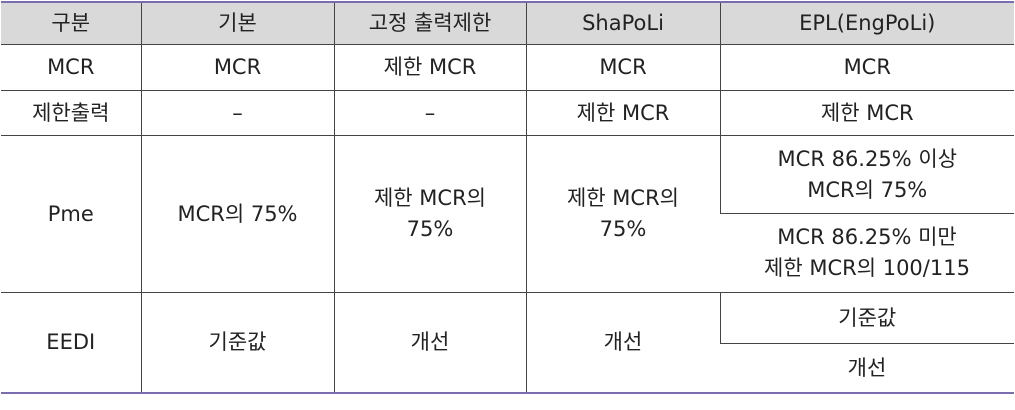 The width and height of the screenshot is (1015, 410). I want to click on cell-mcr-fixed-limit: 제한 MCR, so click(429, 67).